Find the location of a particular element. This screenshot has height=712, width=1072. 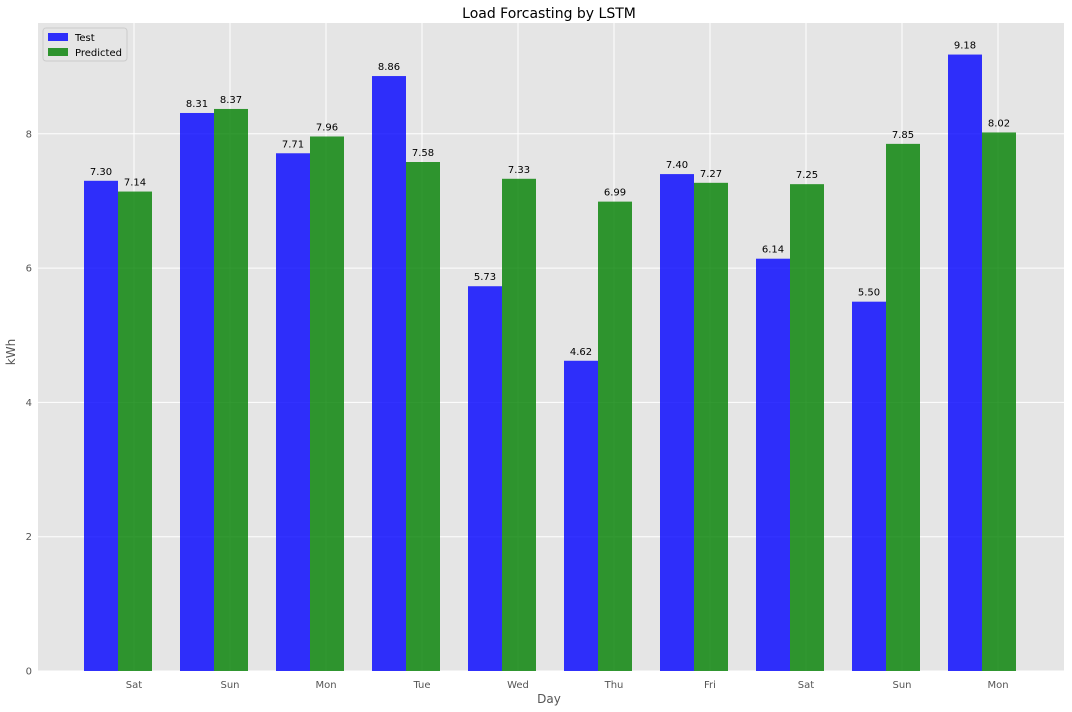

legend-swatch-test is located at coordinates (58, 37).